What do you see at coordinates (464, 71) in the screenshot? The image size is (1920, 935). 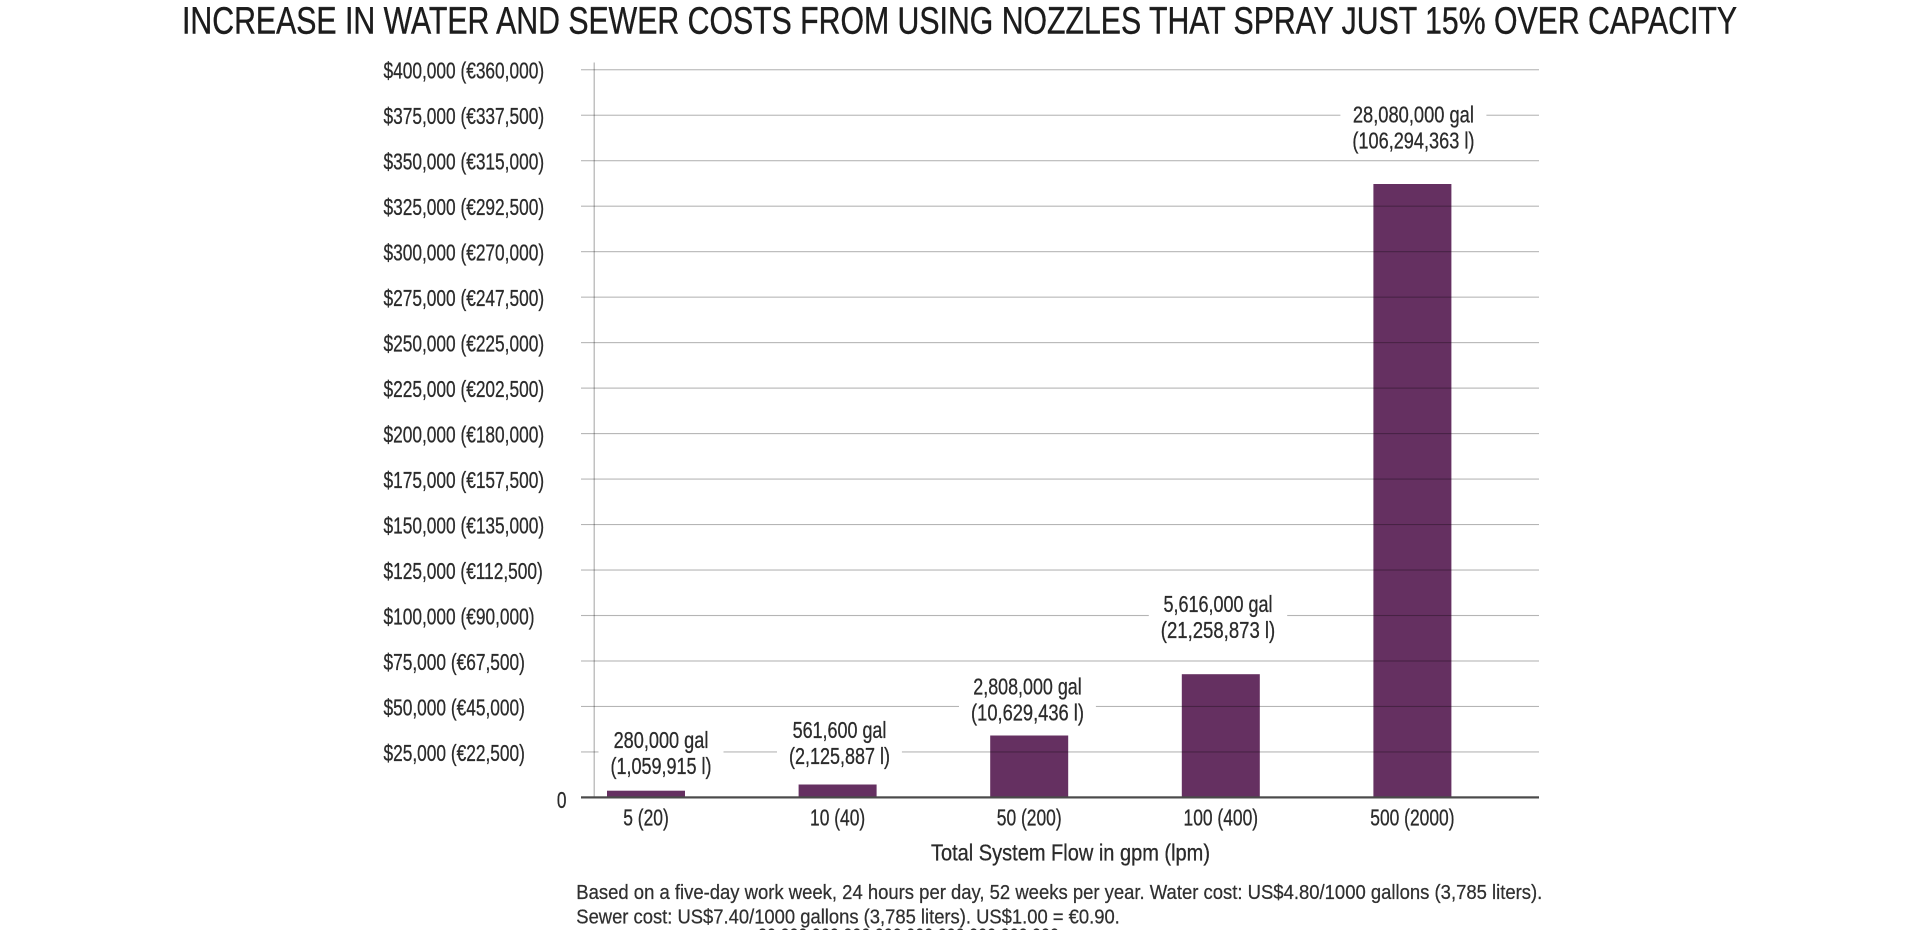 I see `svg-text: $400,000 (€360,000)` at bounding box center [464, 71].